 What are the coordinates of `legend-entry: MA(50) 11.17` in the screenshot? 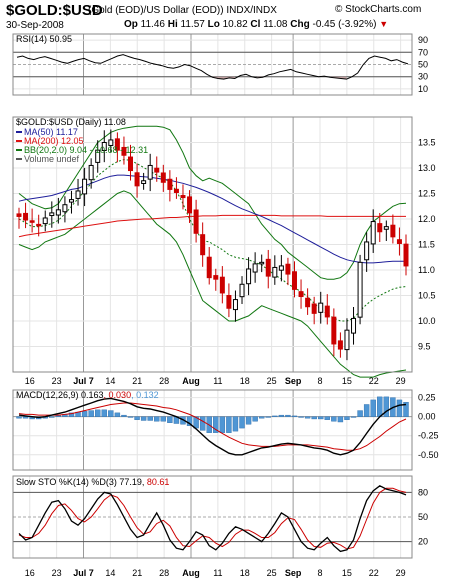 It's located at (51, 132).